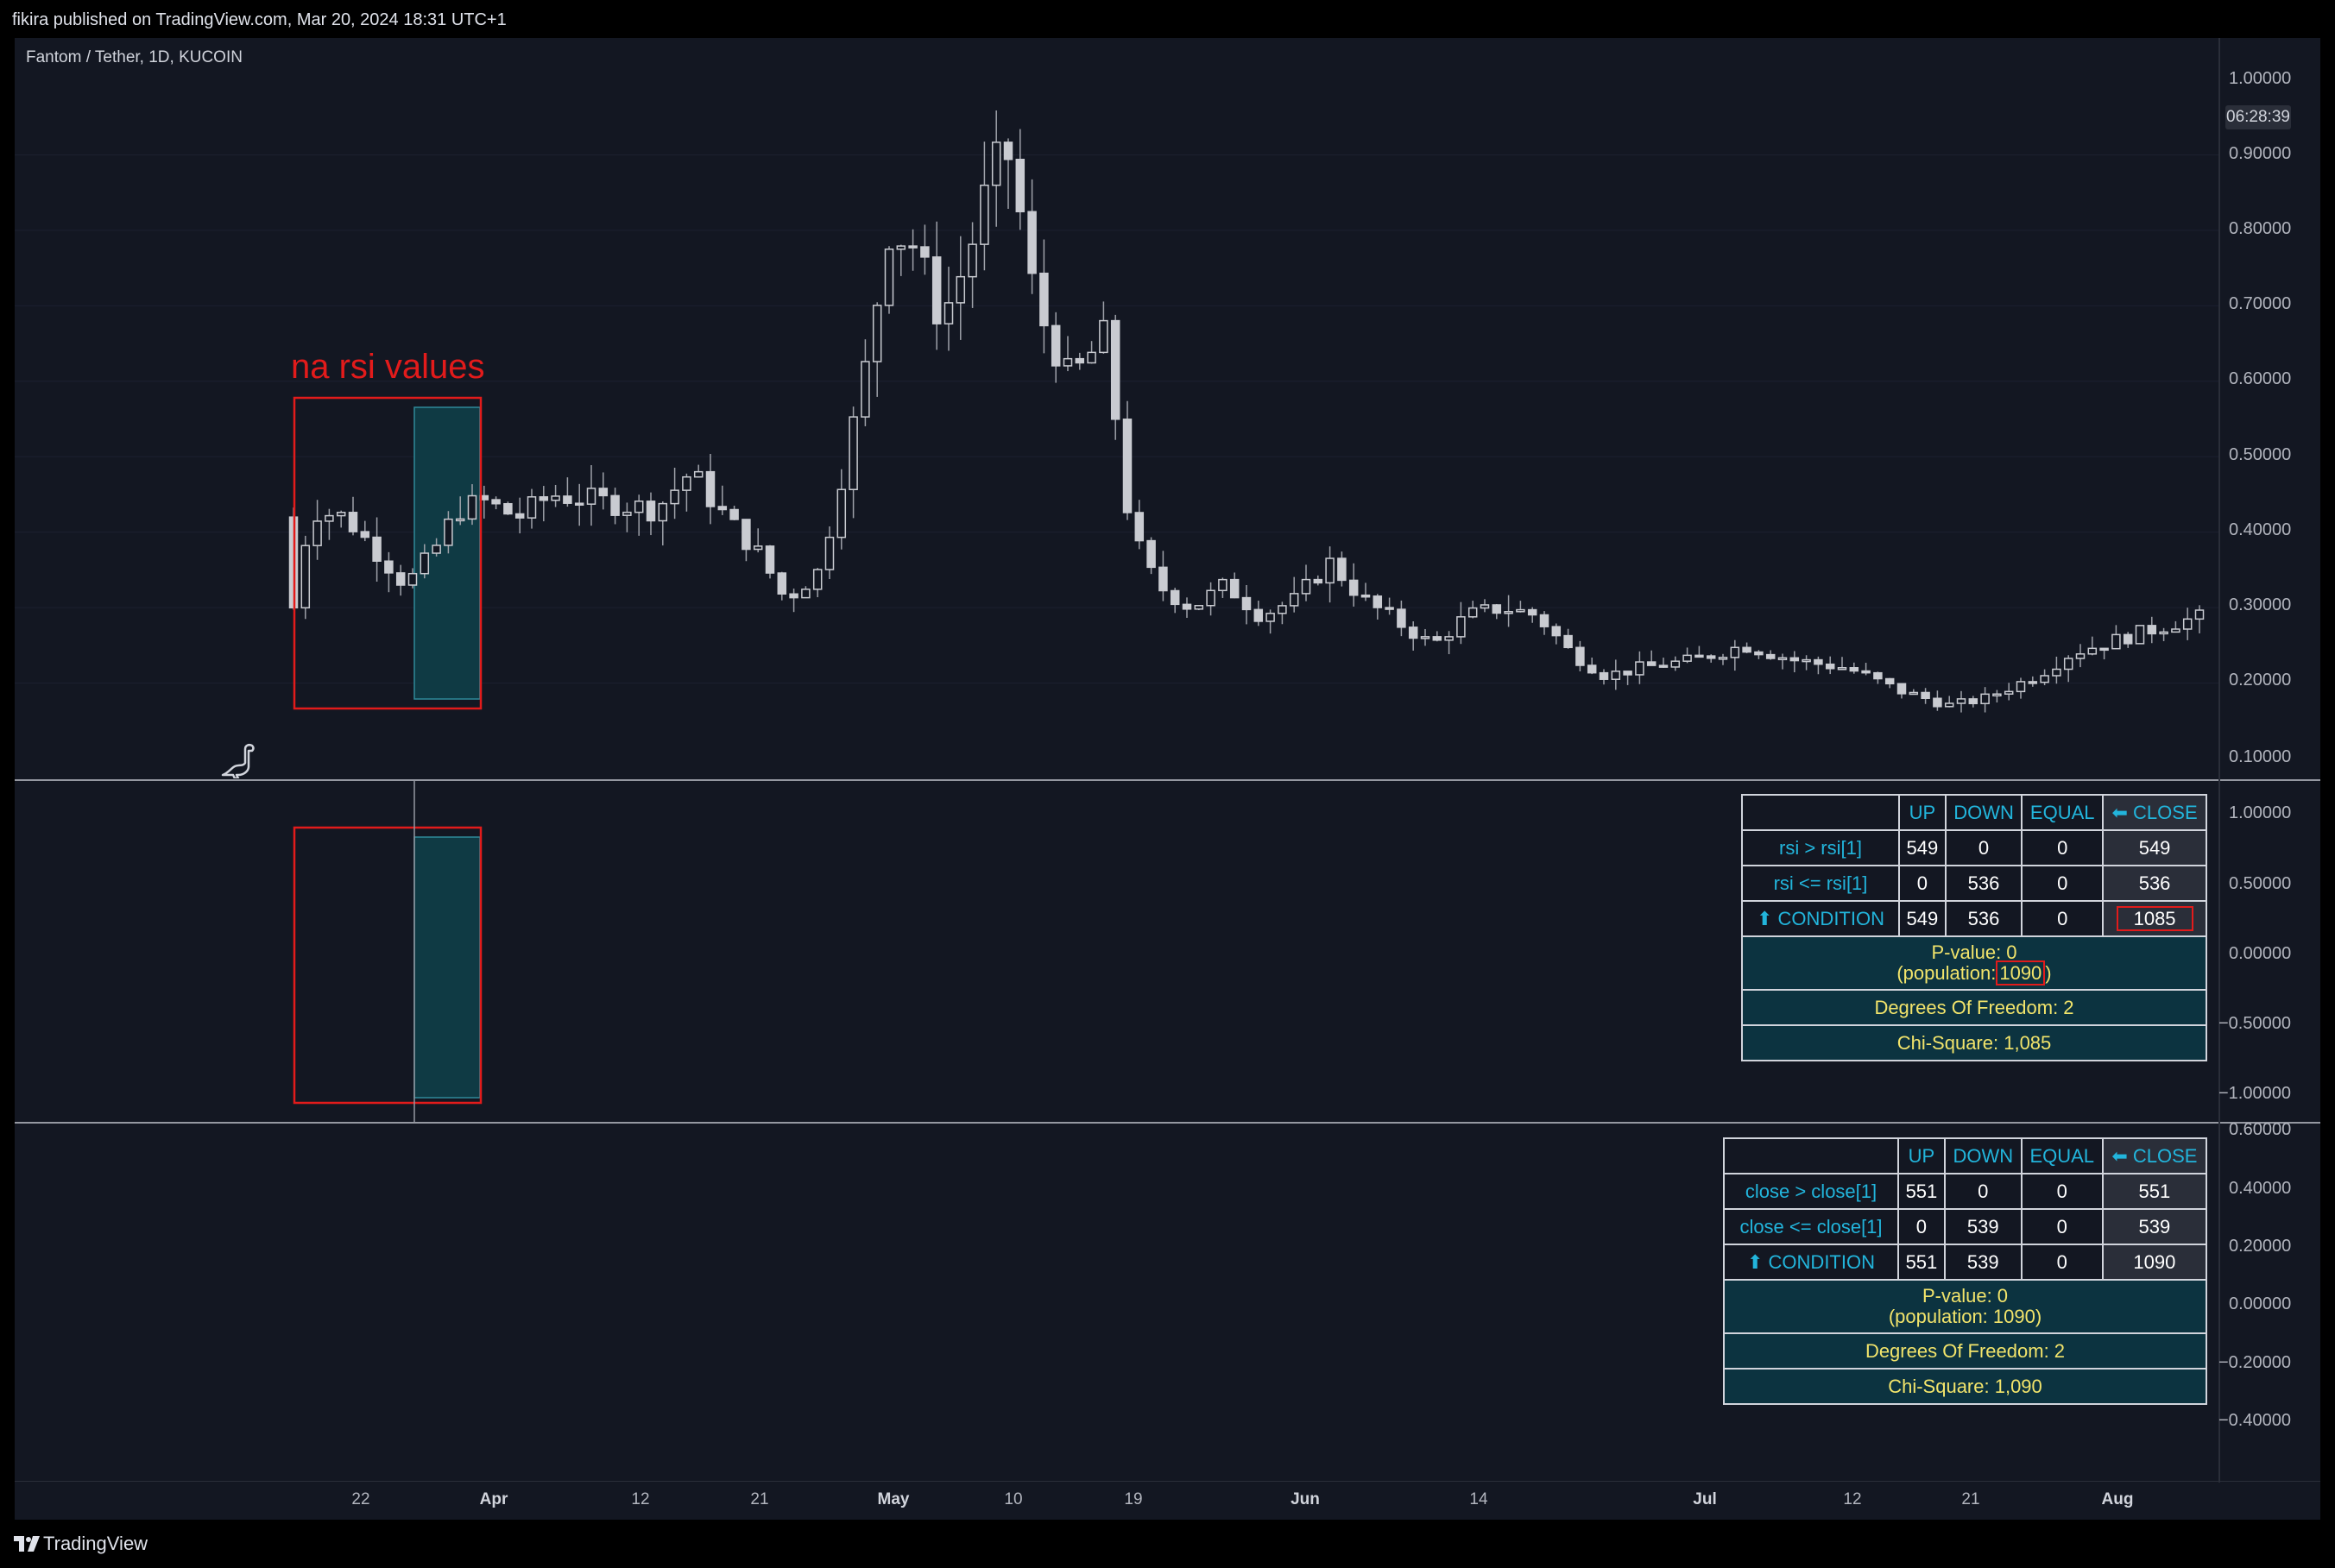 Image resolution: width=2335 pixels, height=1568 pixels. What do you see at coordinates (1983, 1155) in the screenshot?
I see `column-header-down: DOWN` at bounding box center [1983, 1155].